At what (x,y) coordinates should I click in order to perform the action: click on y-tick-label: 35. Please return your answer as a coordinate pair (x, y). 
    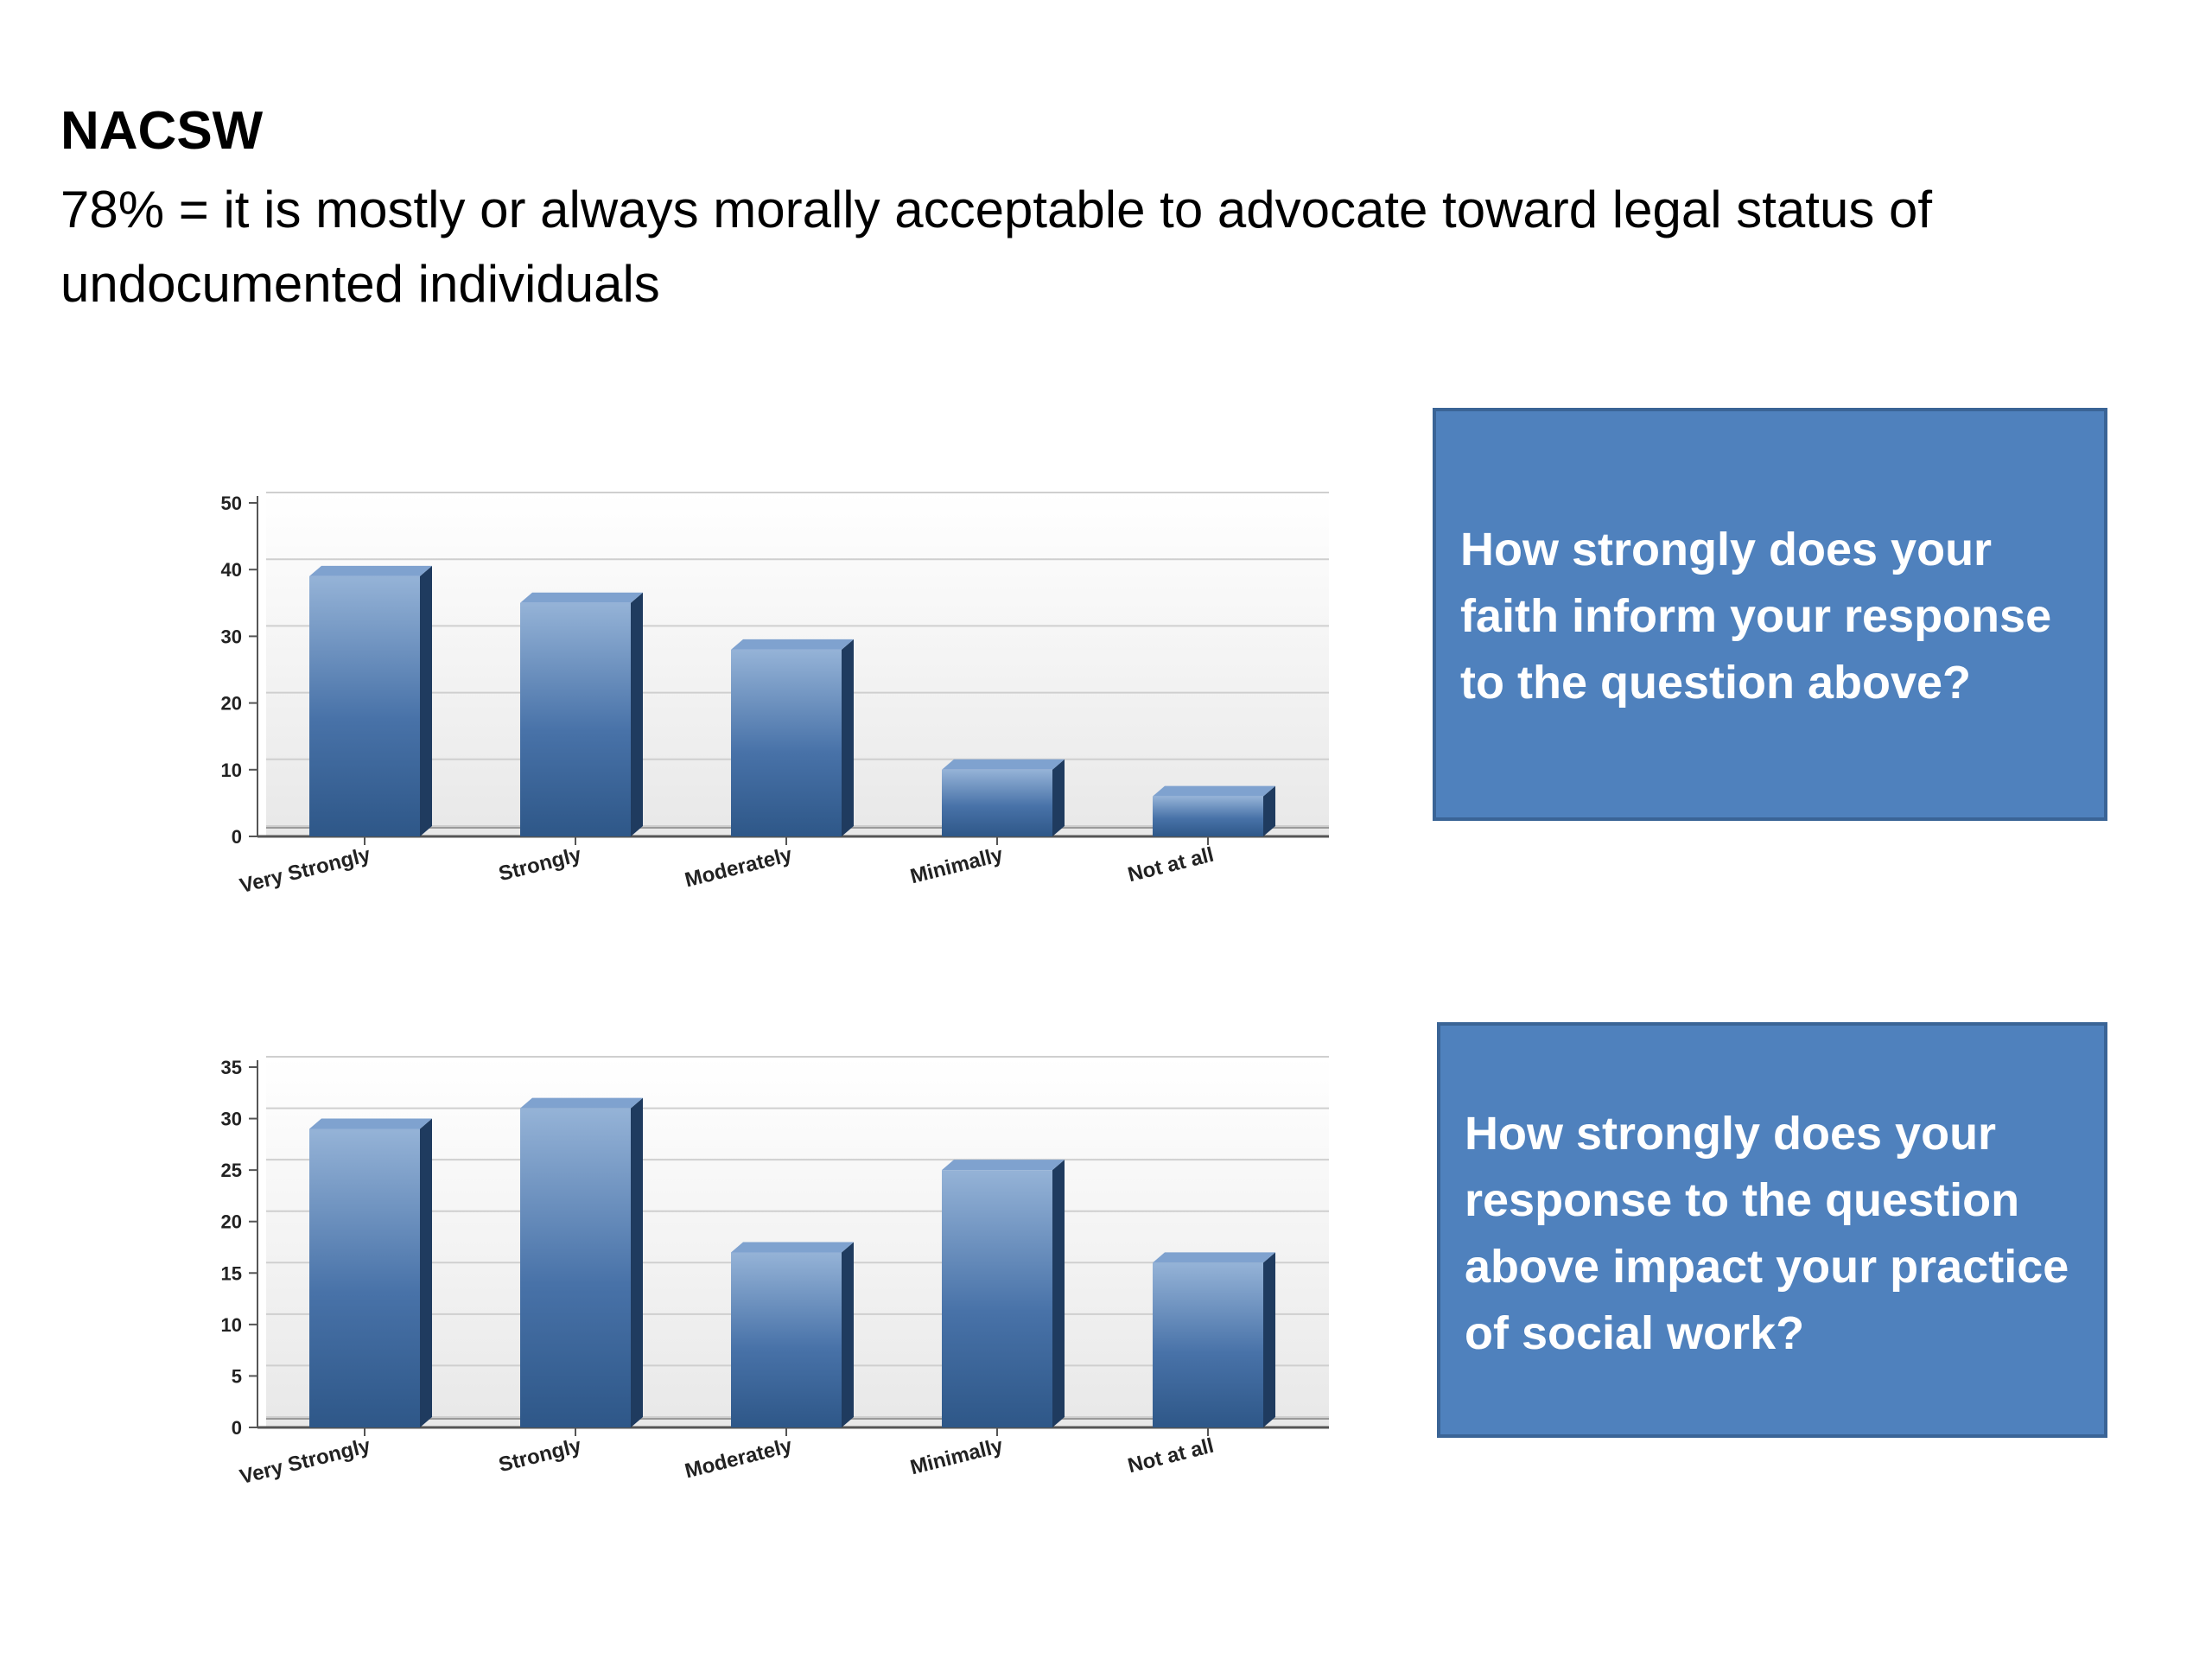
    Looking at the image, I should click on (232, 1067).